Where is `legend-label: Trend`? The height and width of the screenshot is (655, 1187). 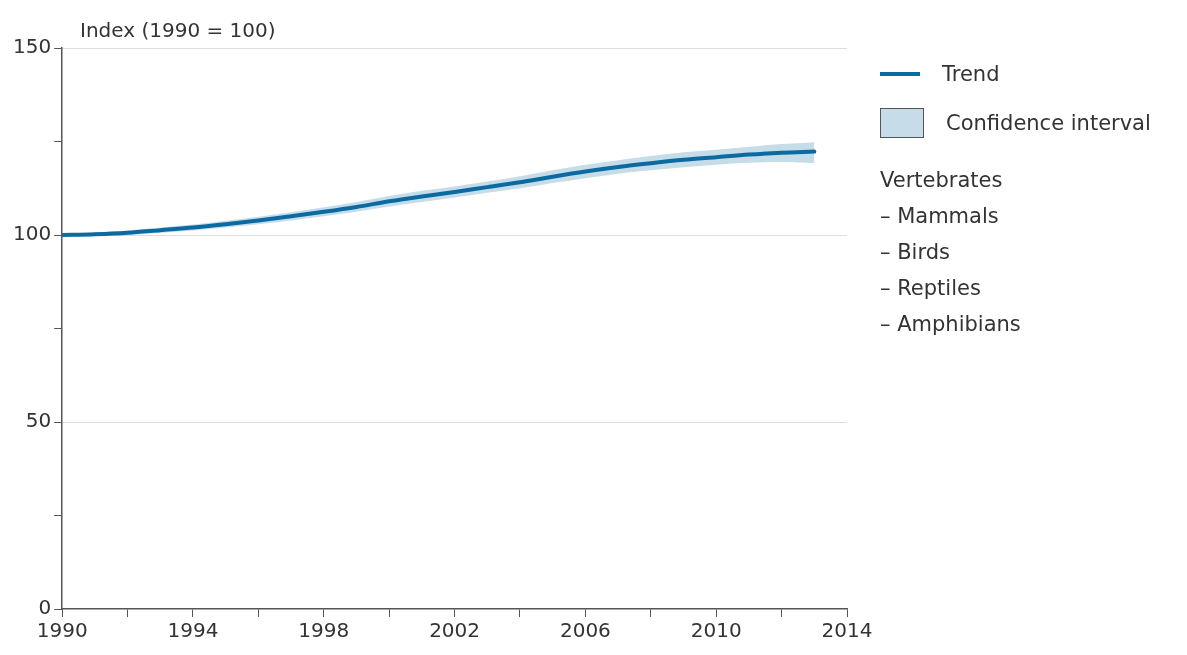 legend-label: Trend is located at coordinates (971, 74).